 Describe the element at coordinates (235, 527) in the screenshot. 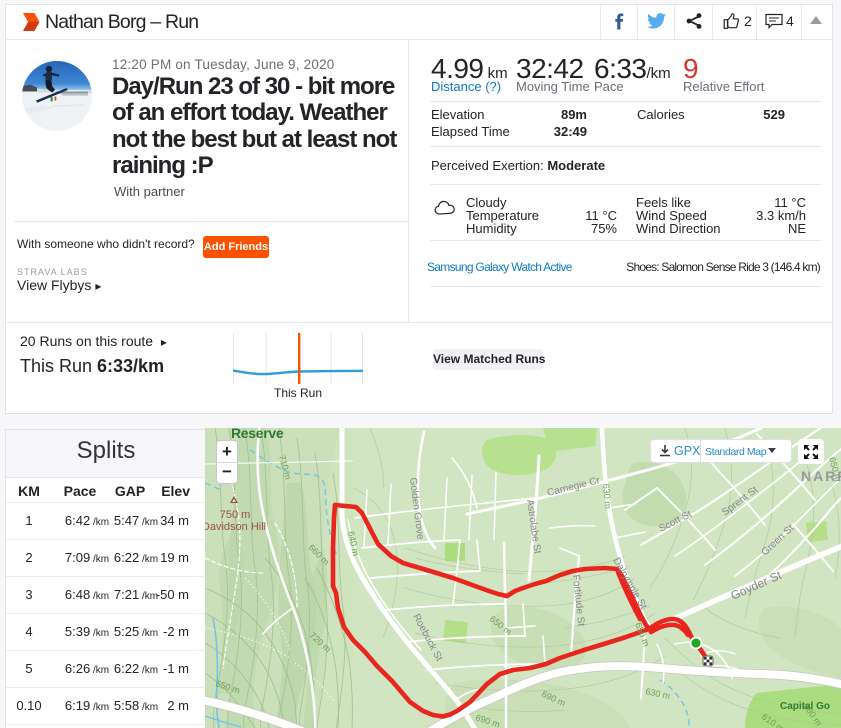

I see `svg-text: Davidson Hill` at that location.